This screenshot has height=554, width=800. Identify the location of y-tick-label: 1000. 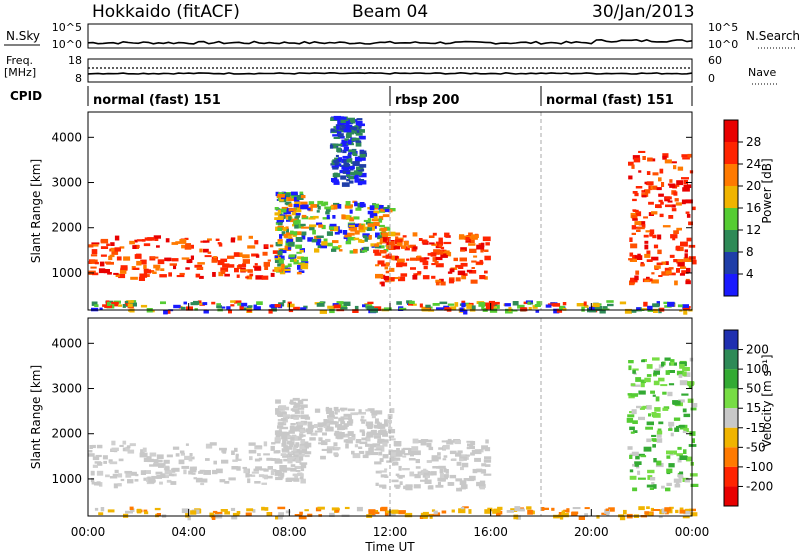
(66, 273).